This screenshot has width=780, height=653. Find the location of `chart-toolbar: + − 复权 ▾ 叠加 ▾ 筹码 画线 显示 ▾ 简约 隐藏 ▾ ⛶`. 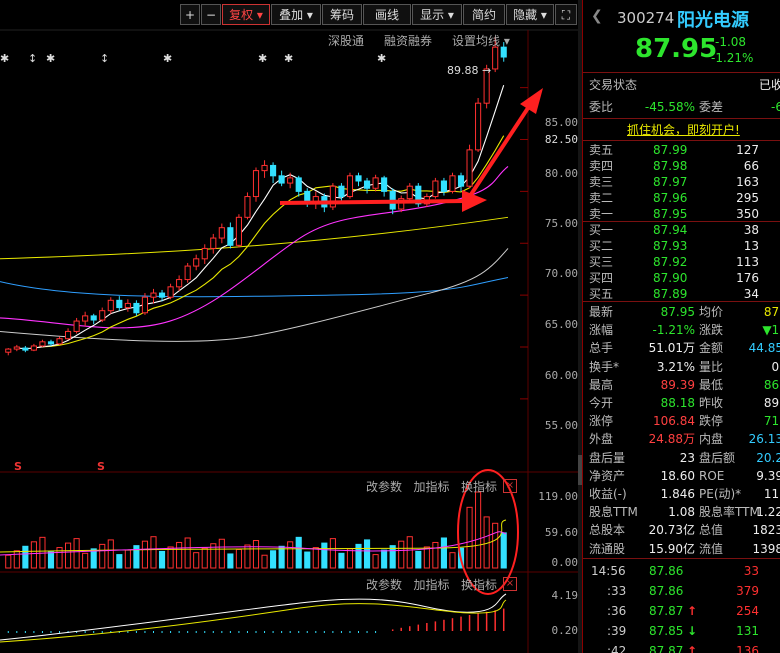

chart-toolbar: + − 复权 ▾ 叠加 ▾ 筹码 画线 显示 ▾ 简约 隐藏 ▾ ⛶ is located at coordinates (290, 15).